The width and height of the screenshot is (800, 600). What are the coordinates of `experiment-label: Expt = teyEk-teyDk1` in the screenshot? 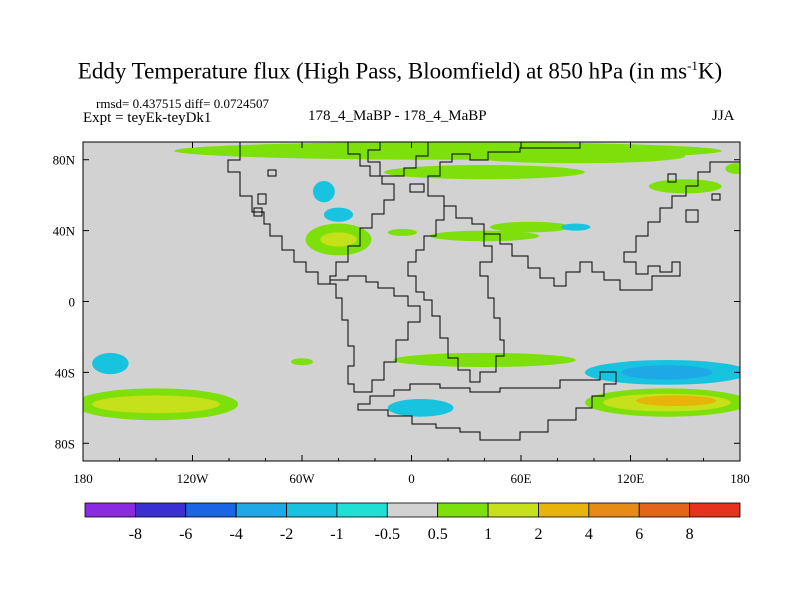 It's located at (147, 118).